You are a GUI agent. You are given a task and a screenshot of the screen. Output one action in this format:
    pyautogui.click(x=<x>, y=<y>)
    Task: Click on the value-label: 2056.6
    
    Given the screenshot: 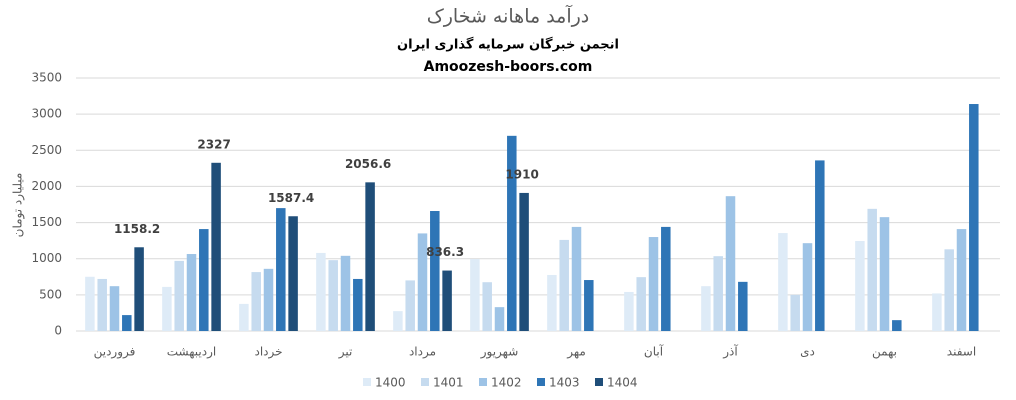 What is the action you would take?
    pyautogui.click(x=368, y=164)
    